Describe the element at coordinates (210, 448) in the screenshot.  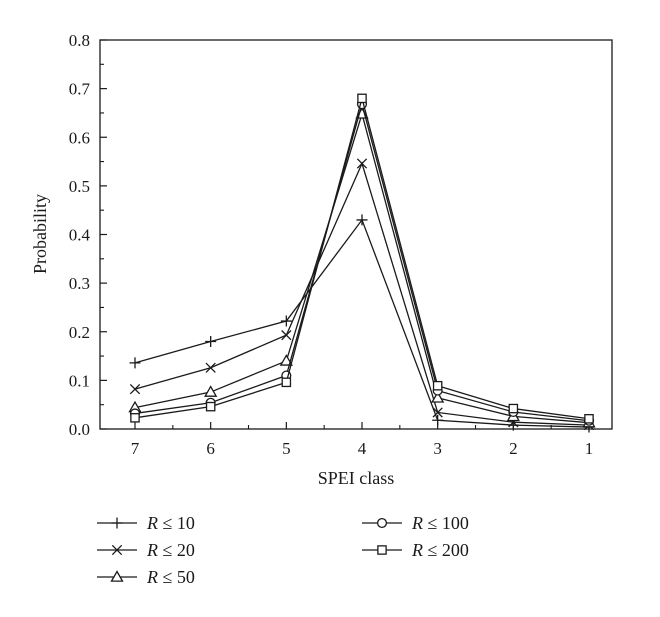
I see `x-tick-label: 6` at that location.